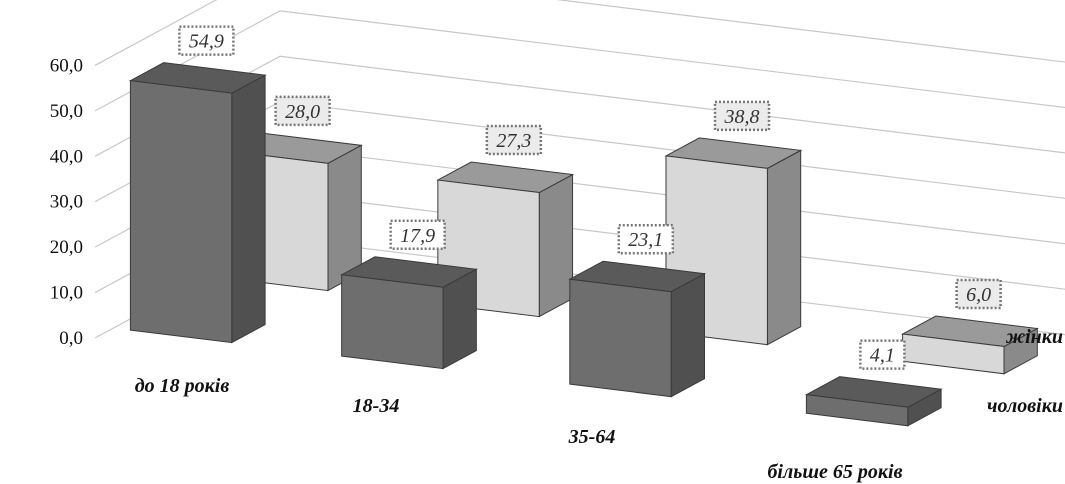 This screenshot has height=484, width=1065. I want to click on data-label: 17,9, so click(417, 235).